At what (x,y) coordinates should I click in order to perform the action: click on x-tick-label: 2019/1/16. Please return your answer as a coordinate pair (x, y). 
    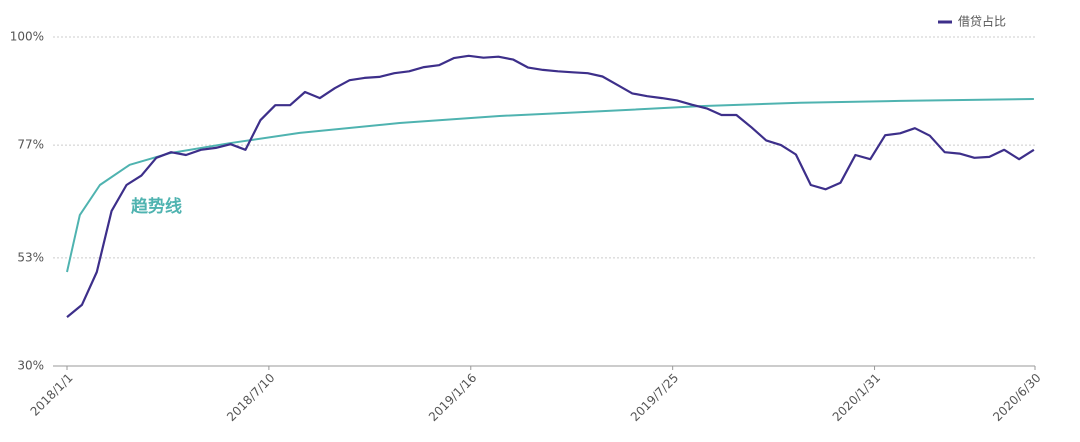
    Looking at the image, I should click on (452, 397).